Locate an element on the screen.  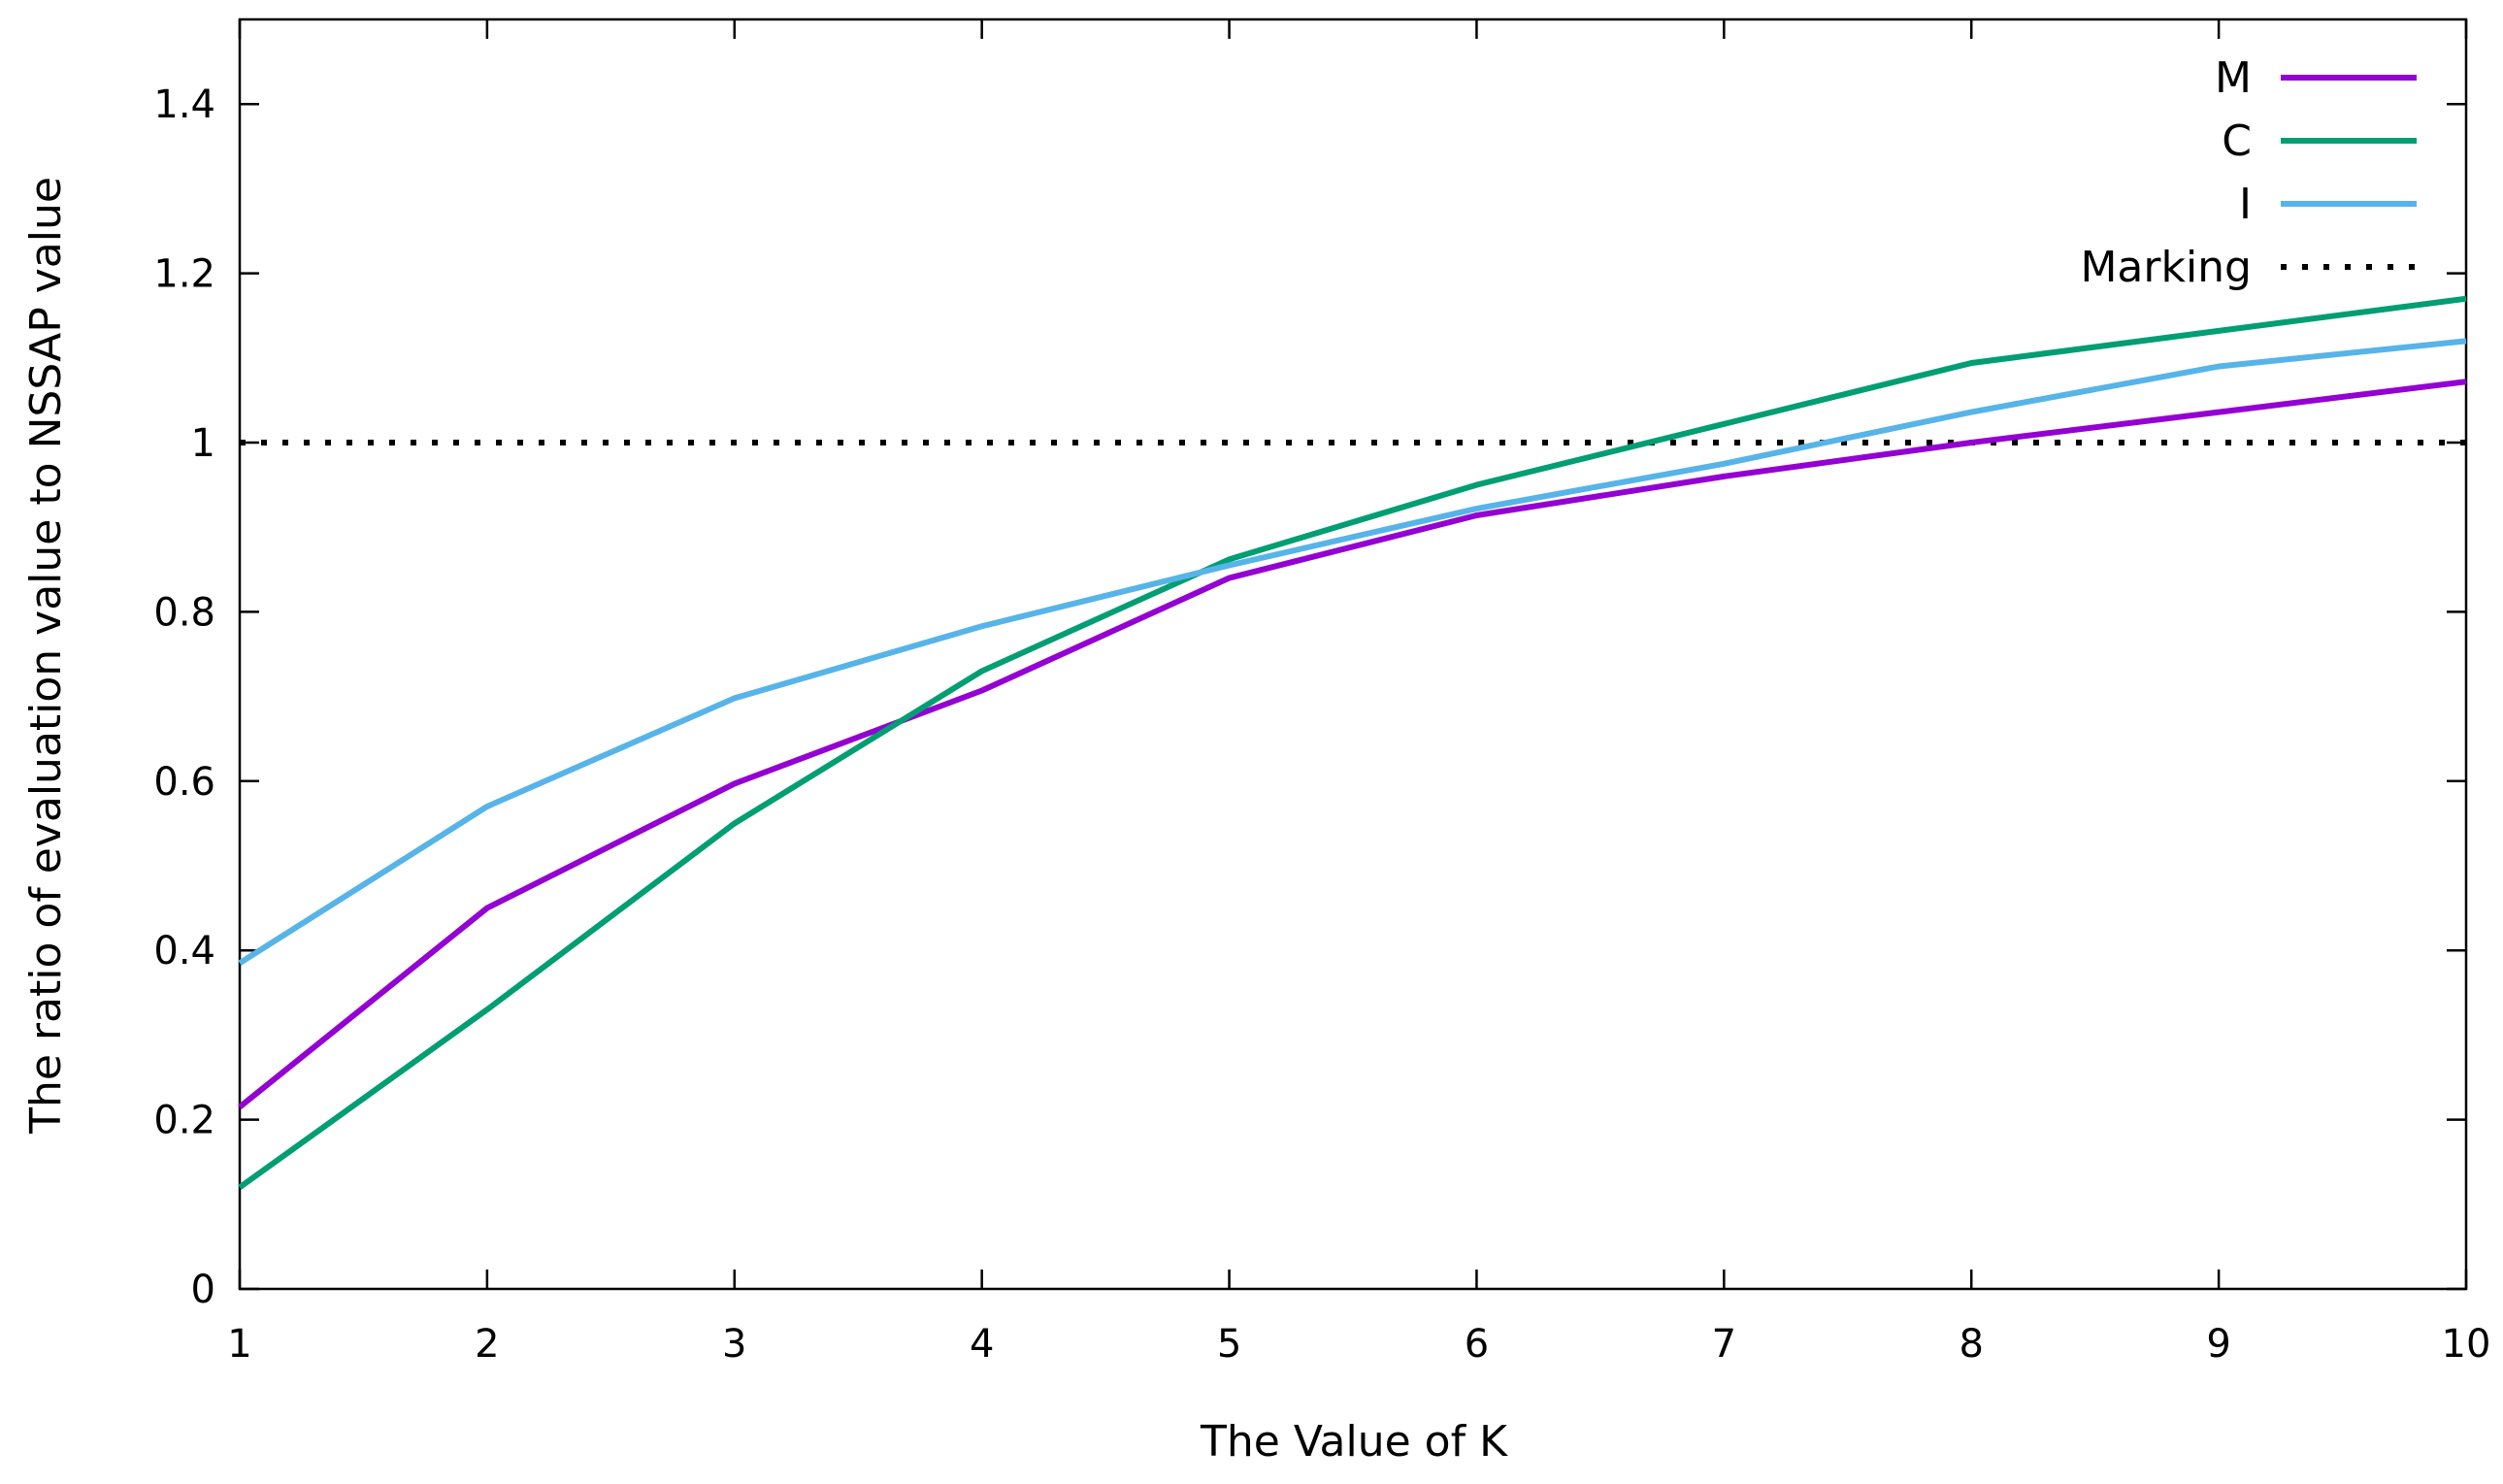
y-tick-label: 0.8 is located at coordinates (184, 612).